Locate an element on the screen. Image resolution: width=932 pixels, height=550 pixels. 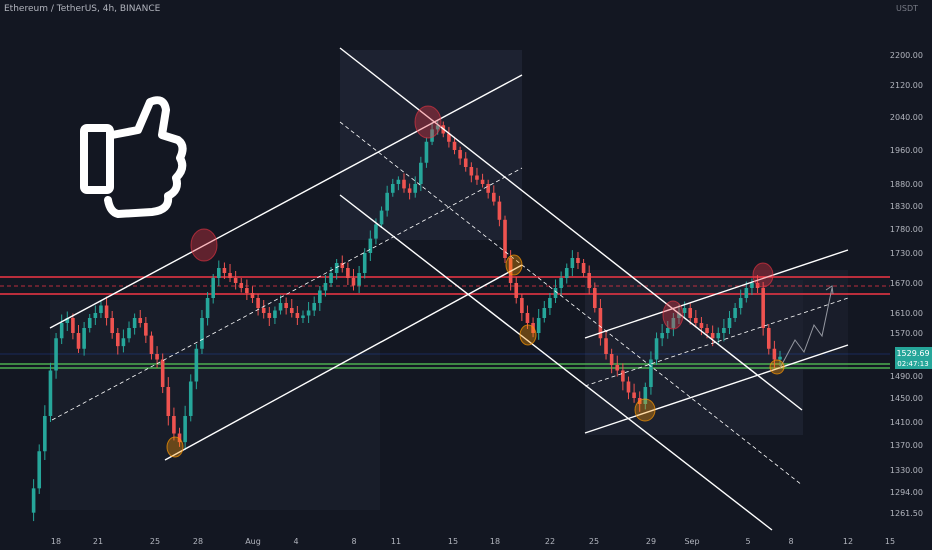
price-tick-label: 1370.00 is located at coordinates (906, 445).